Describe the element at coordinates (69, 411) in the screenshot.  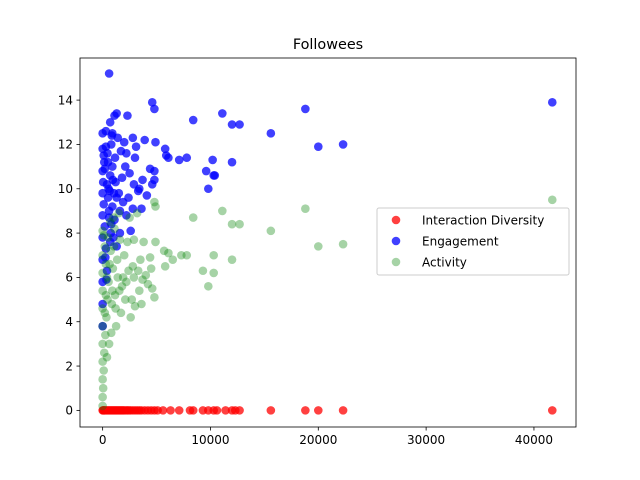
I see `y-tick-label: 0` at that location.